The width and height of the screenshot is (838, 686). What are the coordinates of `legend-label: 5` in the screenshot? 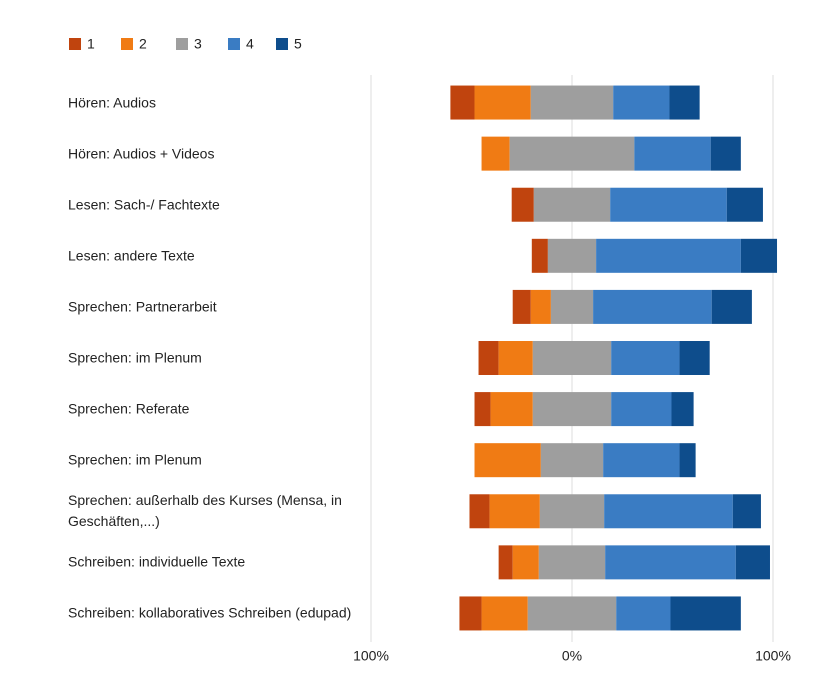 It's located at (298, 44).